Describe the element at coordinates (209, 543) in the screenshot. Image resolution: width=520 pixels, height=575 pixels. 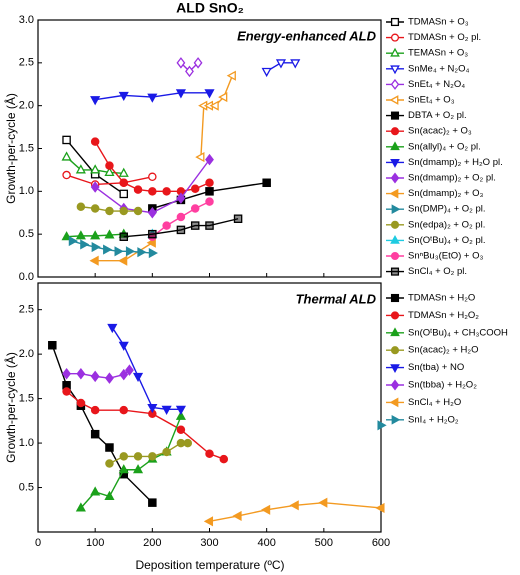
I see `x-tick-label: 300` at that location.